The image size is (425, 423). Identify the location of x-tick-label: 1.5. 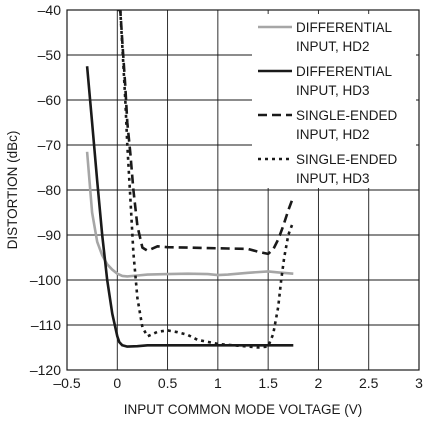
(268, 383).